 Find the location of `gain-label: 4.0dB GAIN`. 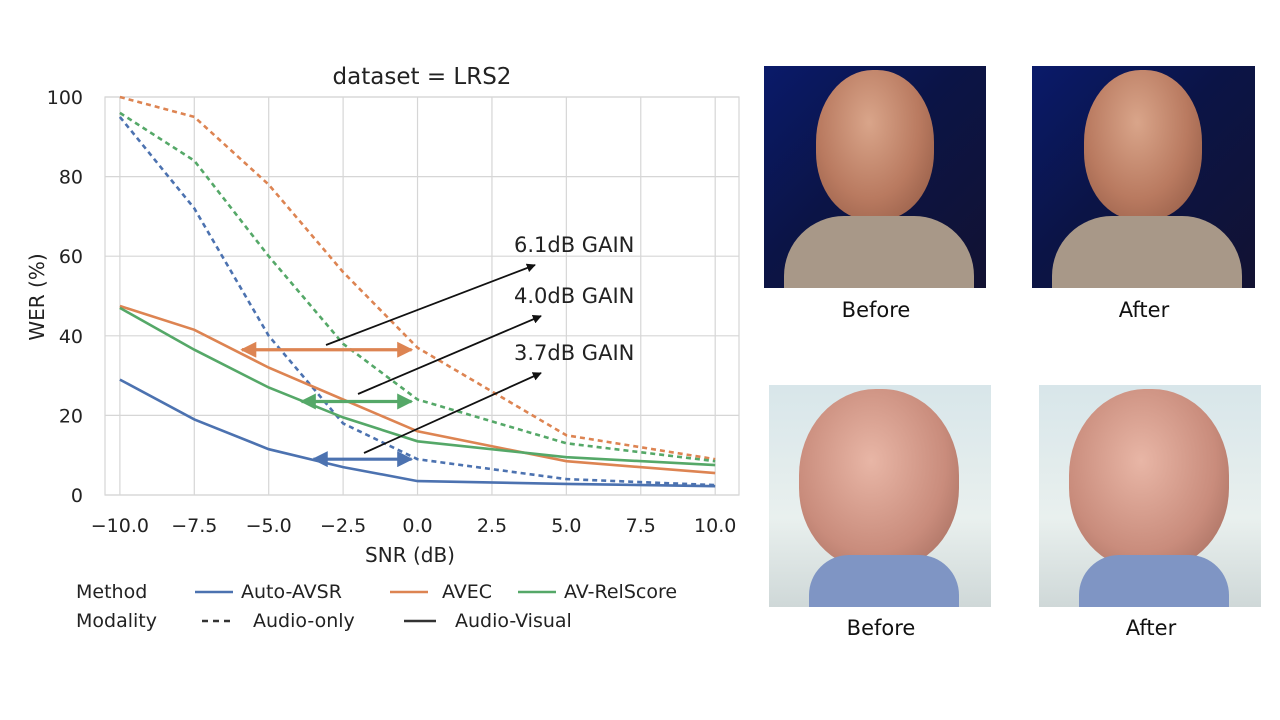

gain-label: 4.0dB GAIN is located at coordinates (574, 296).